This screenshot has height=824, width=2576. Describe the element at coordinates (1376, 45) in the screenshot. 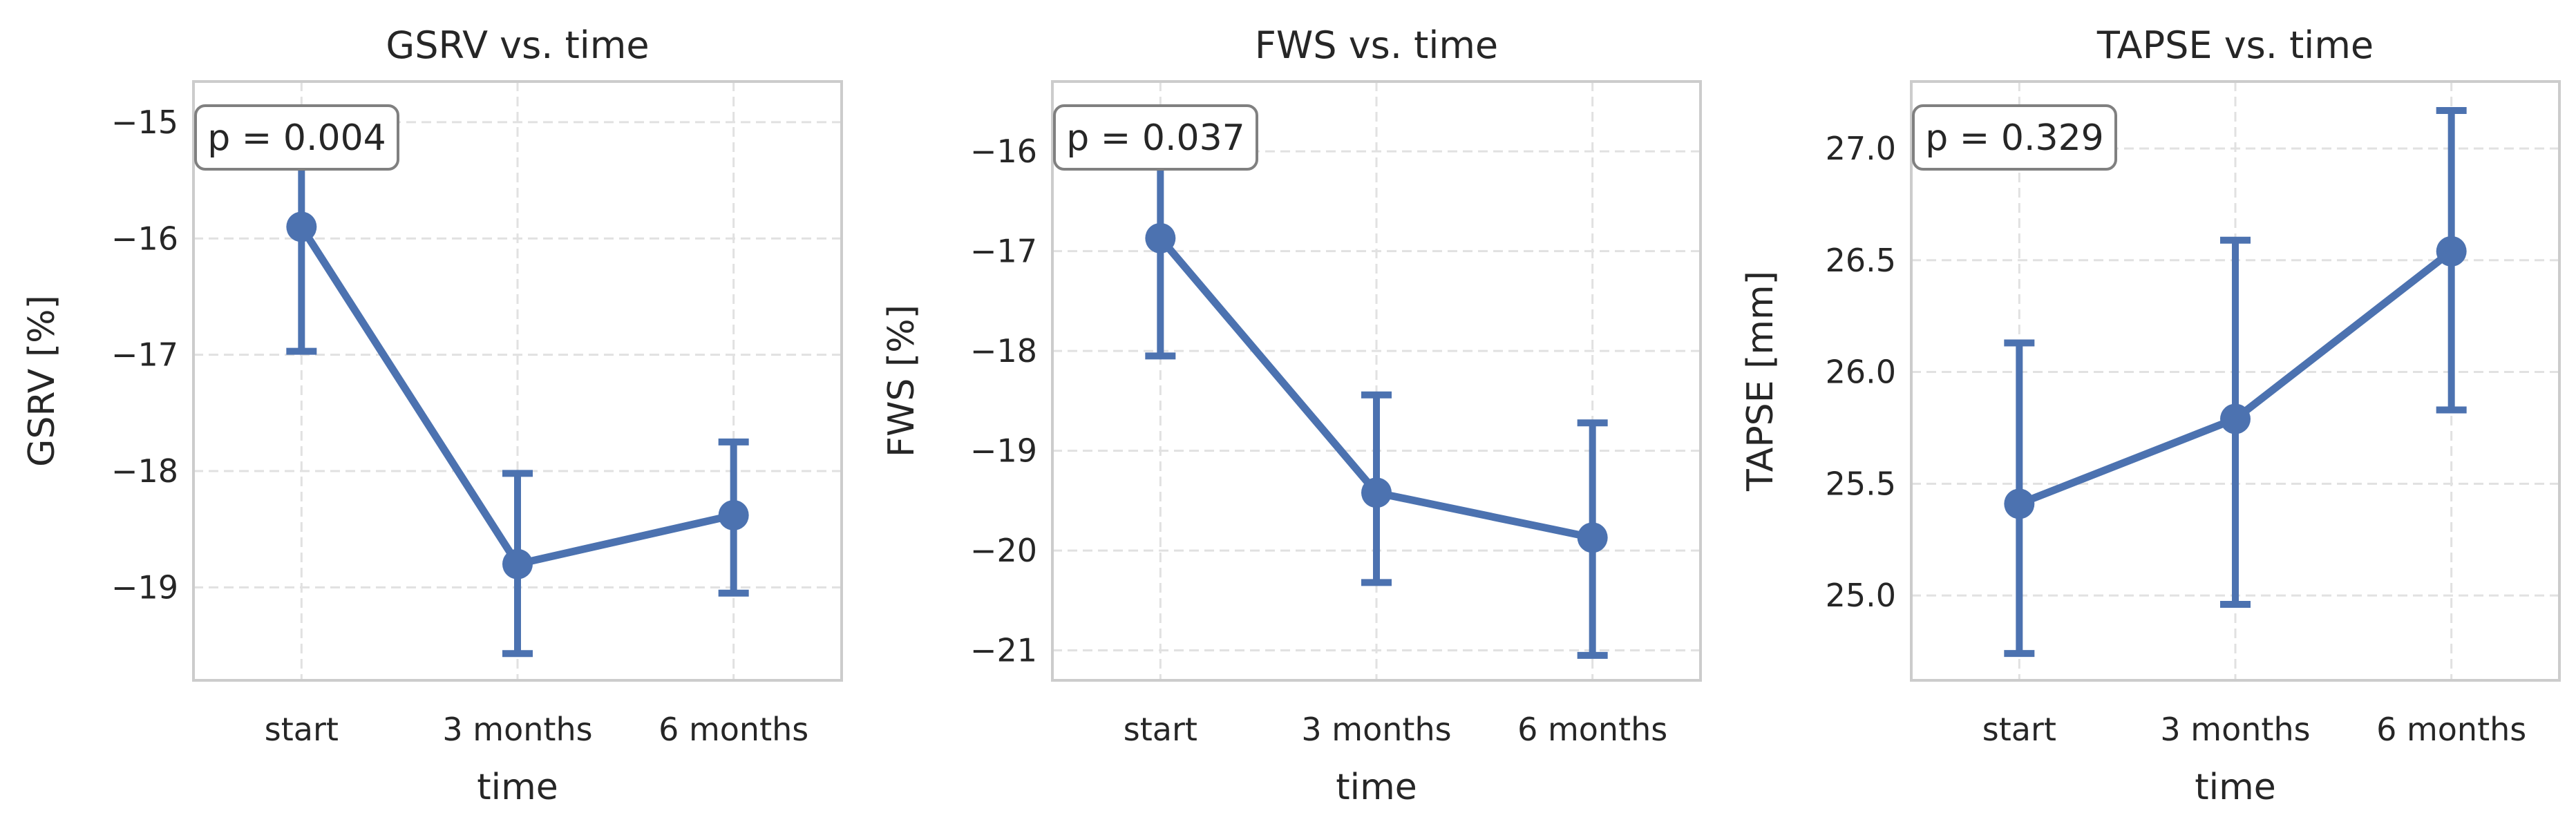

I see `chart-title: FWS vs. time` at that location.